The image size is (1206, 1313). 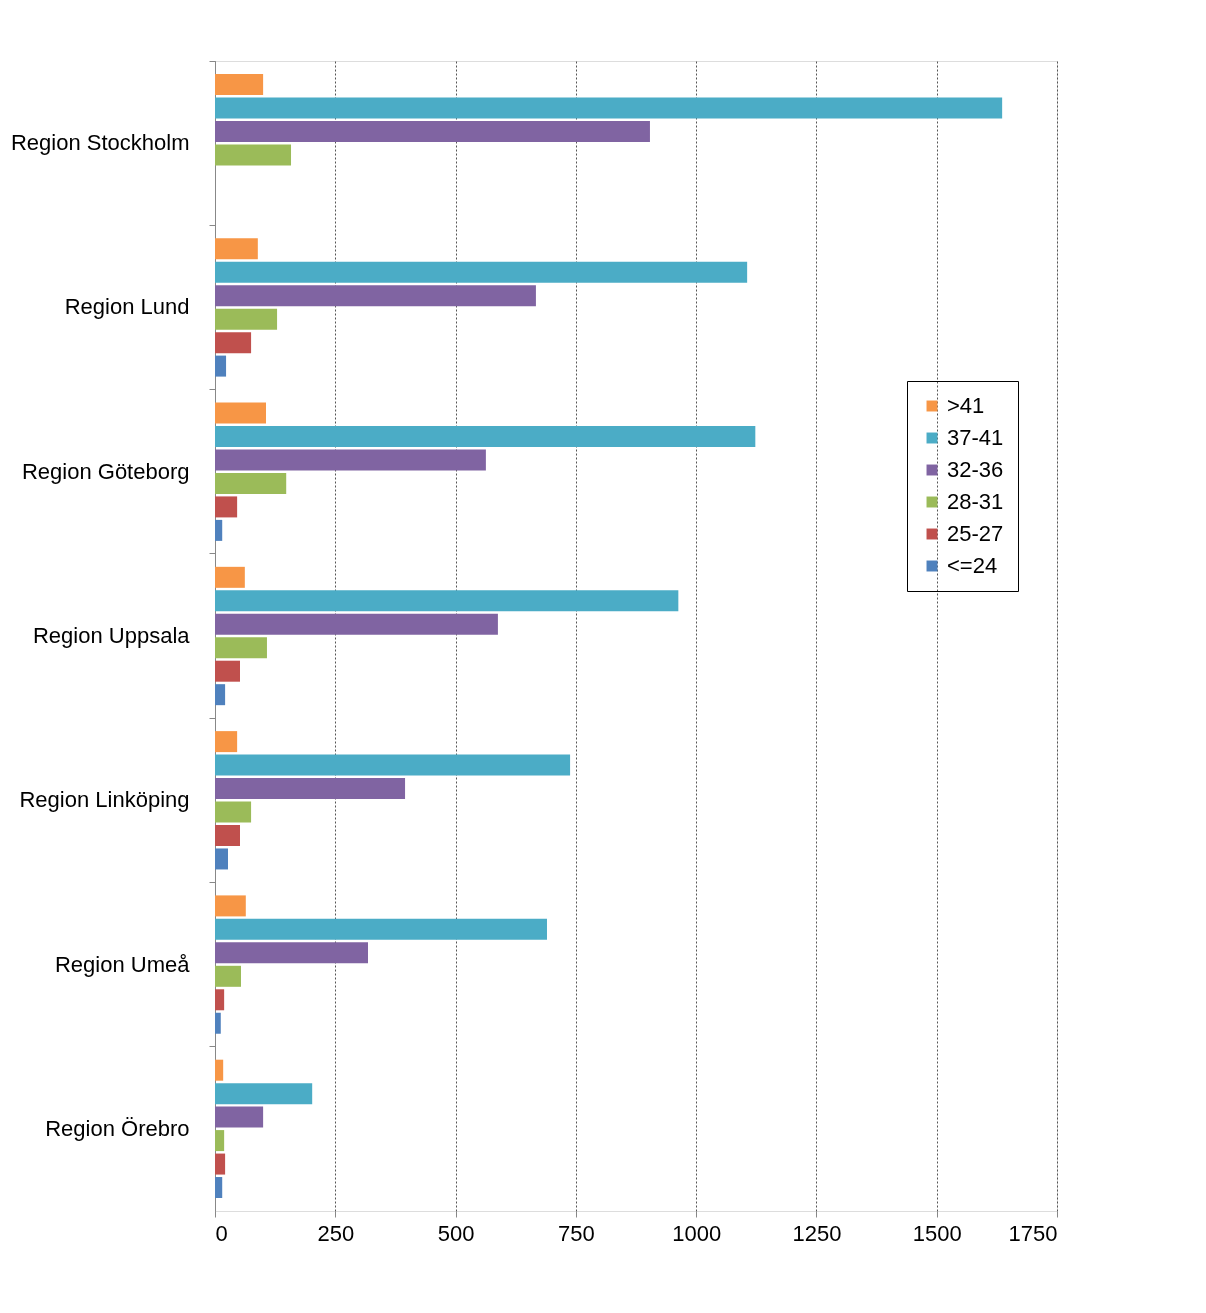 What do you see at coordinates (221, 1233) in the screenshot?
I see `x-tick-label: 0` at bounding box center [221, 1233].